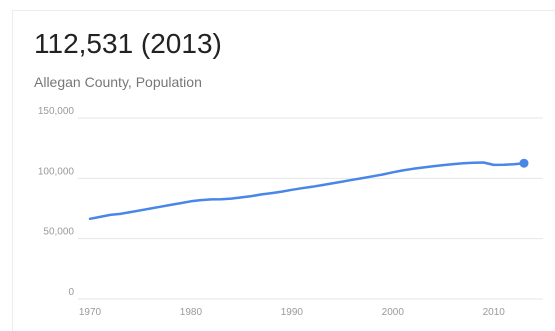  What do you see at coordinates (191, 312) in the screenshot?
I see `x-tick-label: 1980` at bounding box center [191, 312].